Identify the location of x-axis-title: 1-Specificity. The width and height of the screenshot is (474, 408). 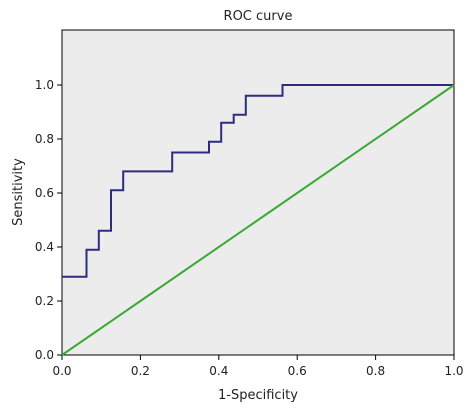
(258, 395).